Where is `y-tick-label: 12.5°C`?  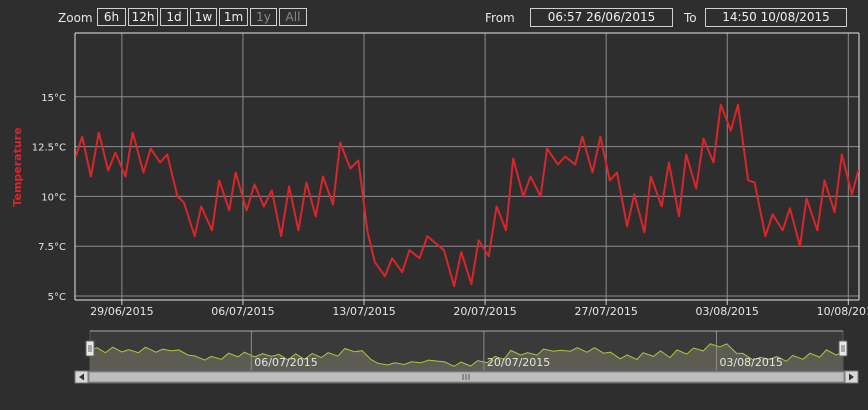 y-tick-label: 12.5°C is located at coordinates (49, 148).